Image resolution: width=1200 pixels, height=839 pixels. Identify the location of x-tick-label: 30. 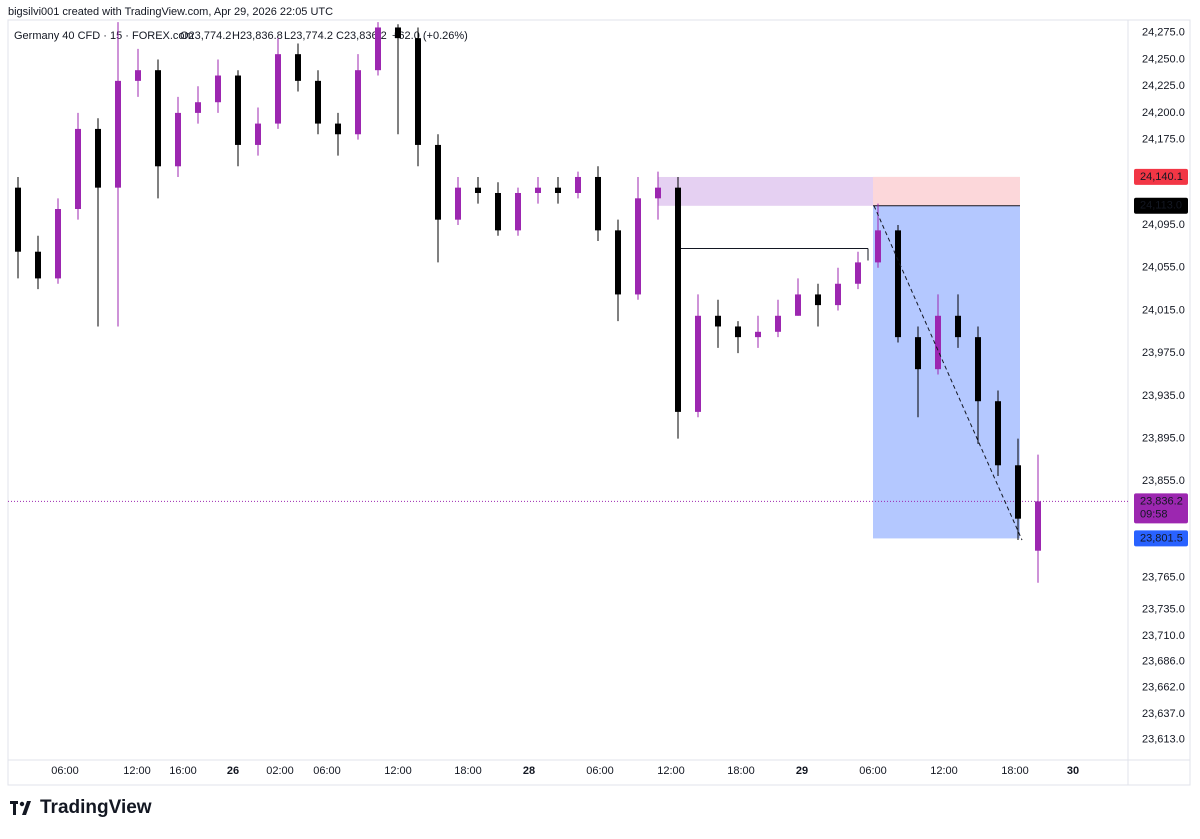
(1073, 771).